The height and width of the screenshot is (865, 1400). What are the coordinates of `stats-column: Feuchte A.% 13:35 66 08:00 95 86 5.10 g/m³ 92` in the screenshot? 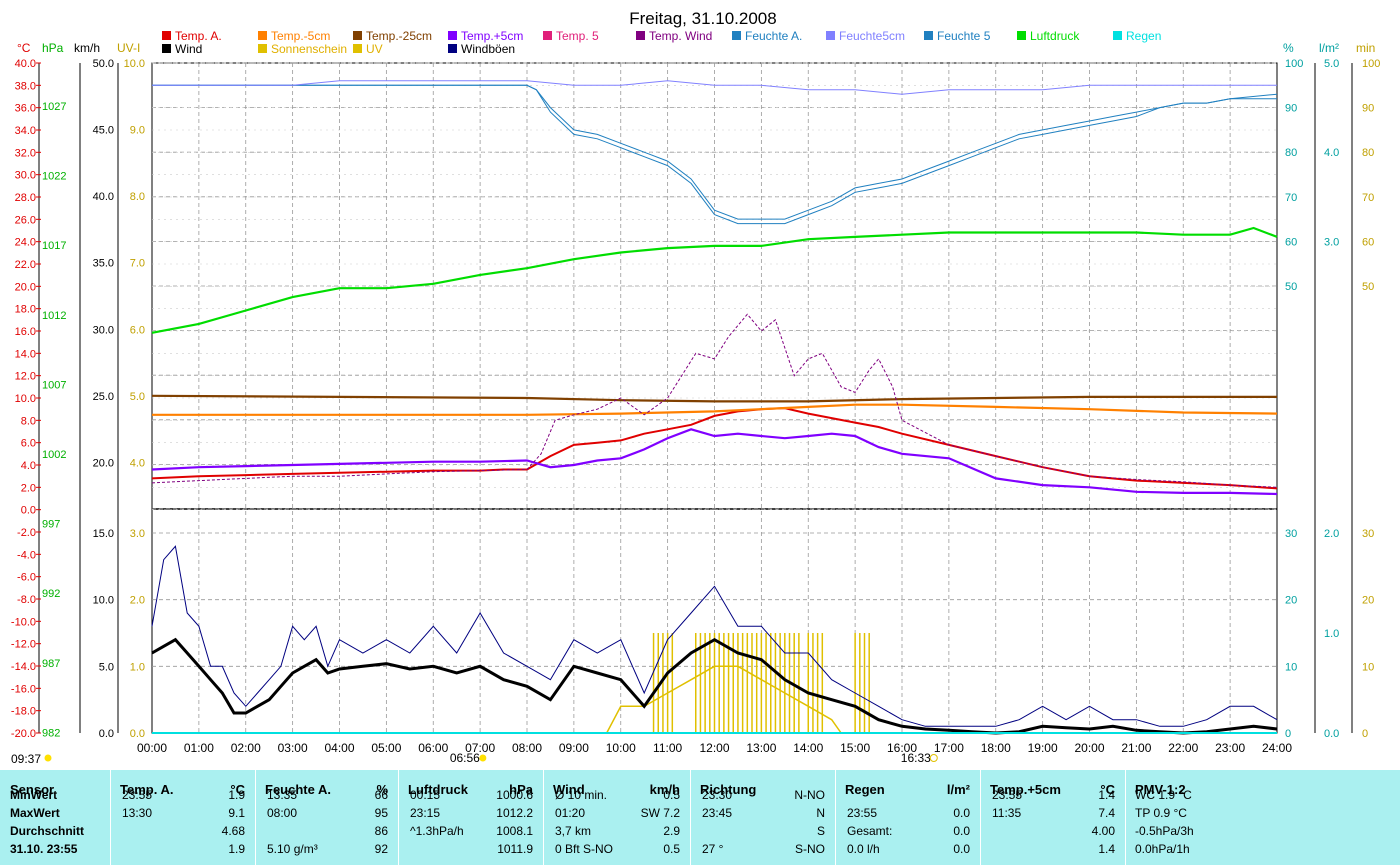 It's located at (326, 817).